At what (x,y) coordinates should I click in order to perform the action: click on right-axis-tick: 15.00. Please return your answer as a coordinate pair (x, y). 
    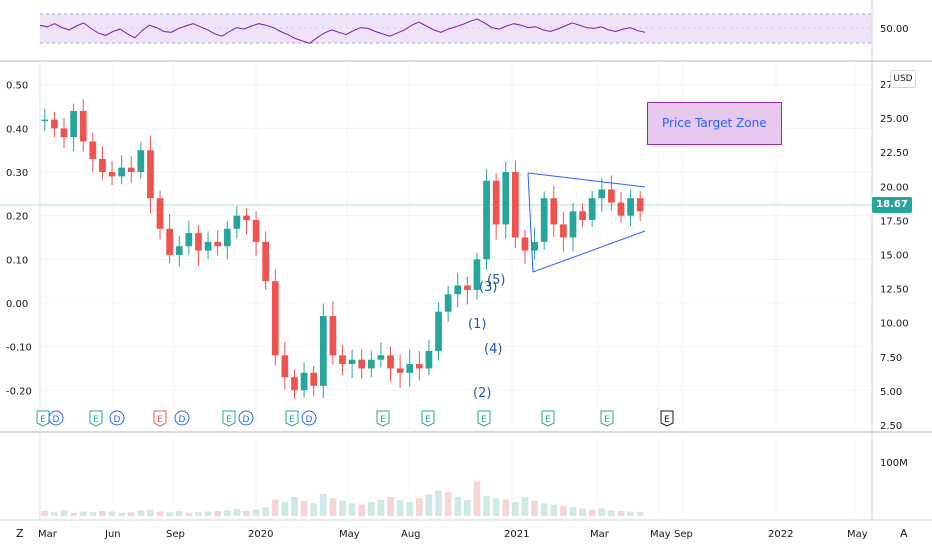
    Looking at the image, I should click on (894, 256).